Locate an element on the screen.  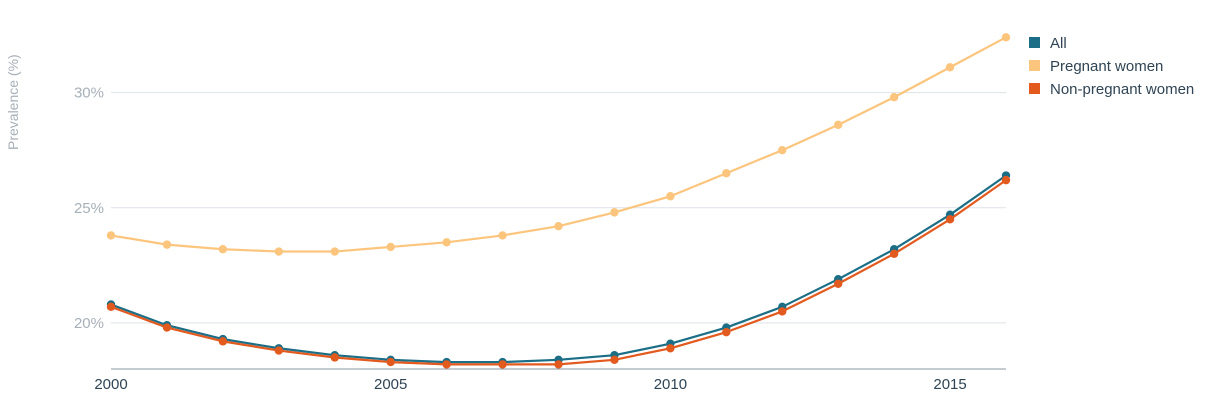
legend-label: Non-pregnant women is located at coordinates (1122, 89).